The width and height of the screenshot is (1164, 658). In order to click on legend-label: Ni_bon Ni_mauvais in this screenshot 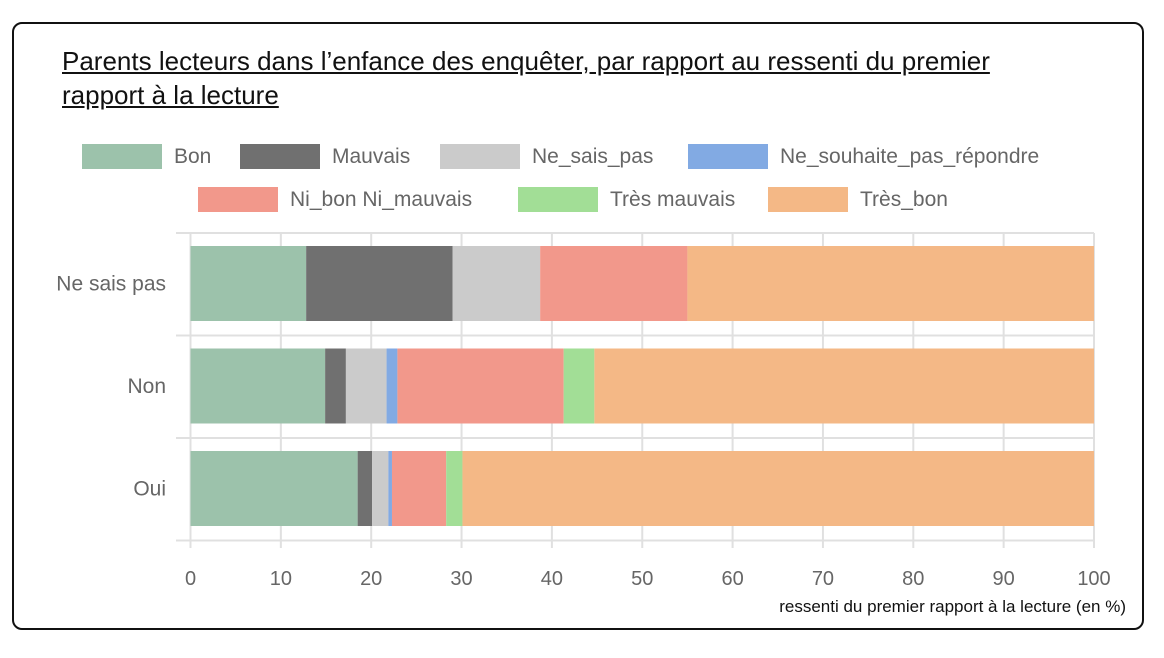, I will do `click(381, 199)`.